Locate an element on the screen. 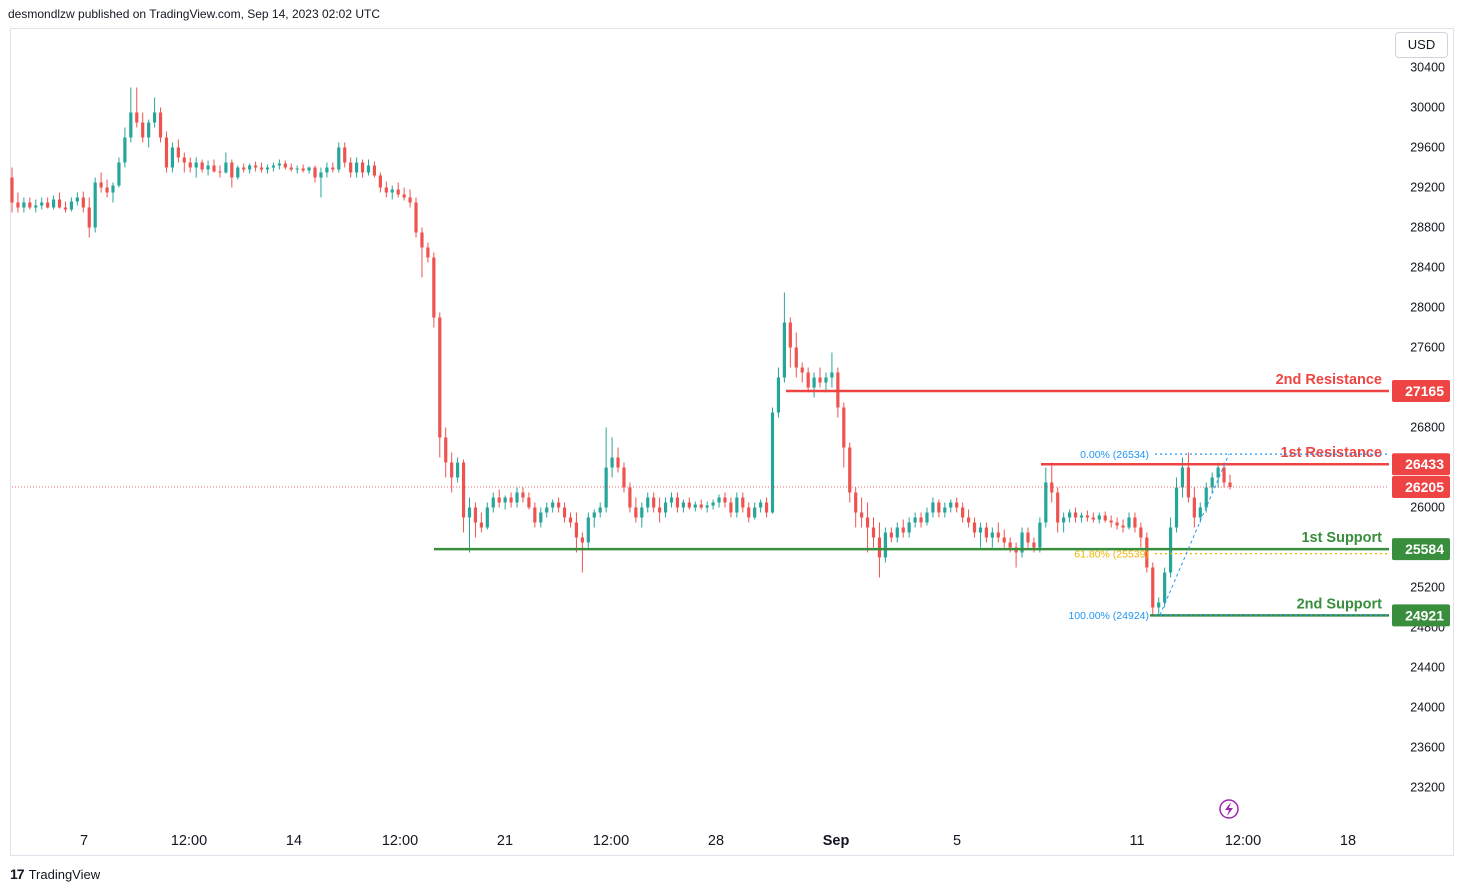 This screenshot has height=893, width=1465. price-tag-label: 26433 is located at coordinates (1424, 464).